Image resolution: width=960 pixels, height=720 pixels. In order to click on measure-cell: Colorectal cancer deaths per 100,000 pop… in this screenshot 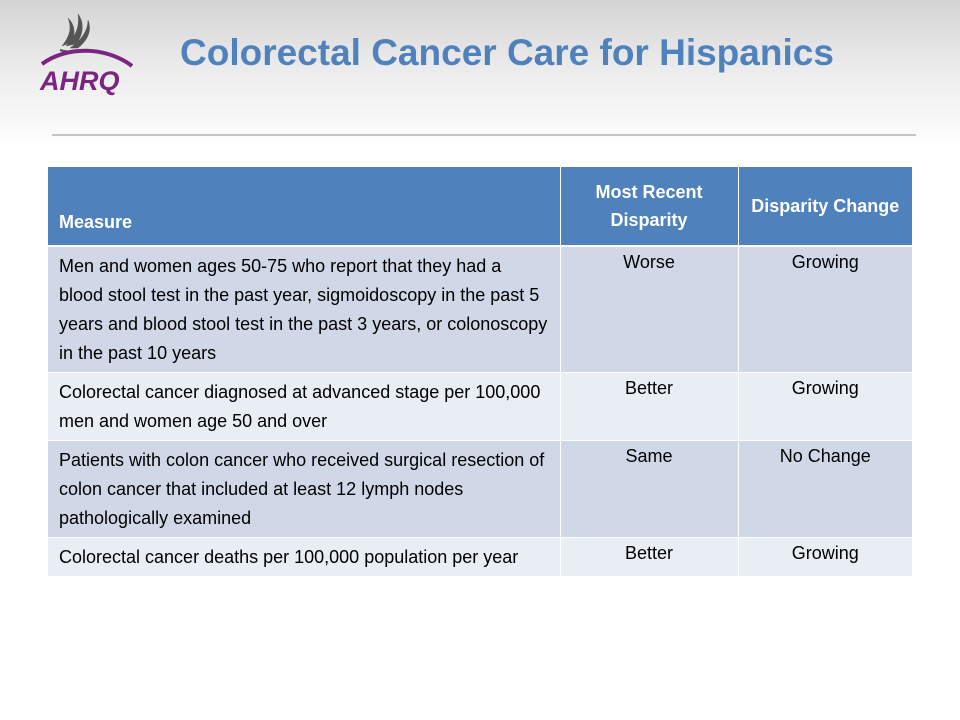, I will do `click(304, 556)`.